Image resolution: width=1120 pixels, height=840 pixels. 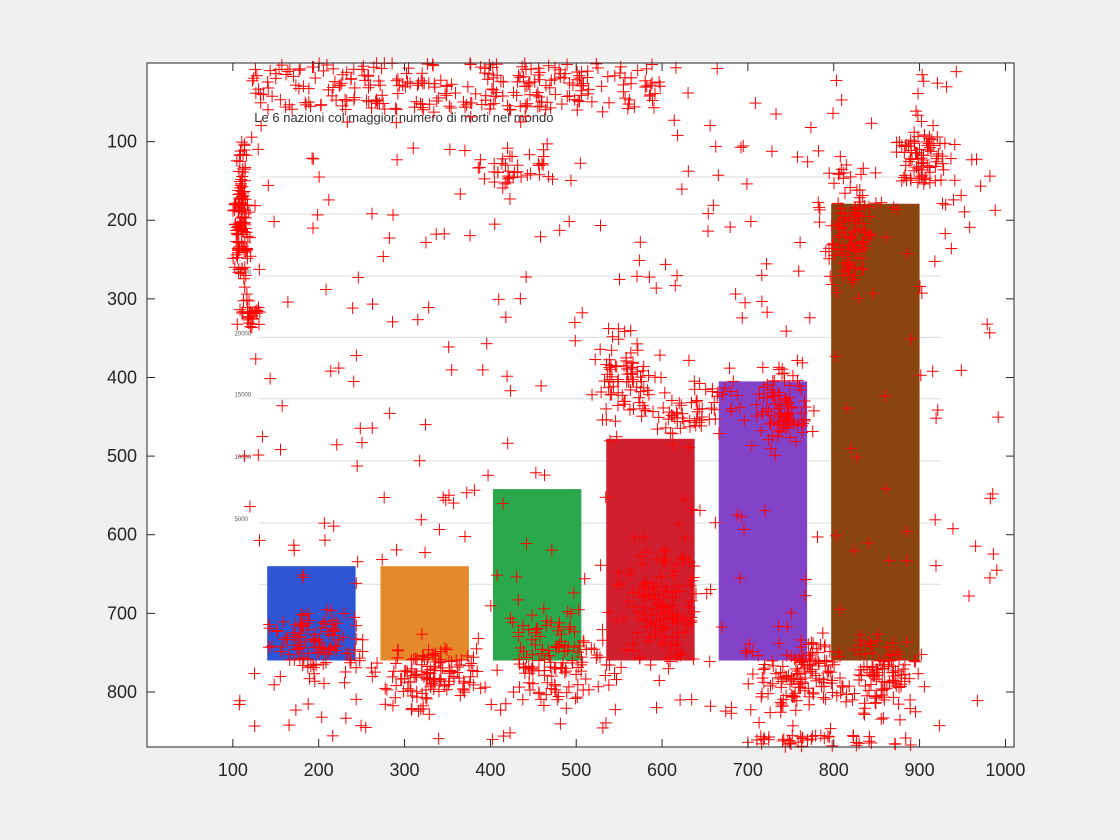 I want to click on x-tick-label: 1000, so click(x=1005, y=770).